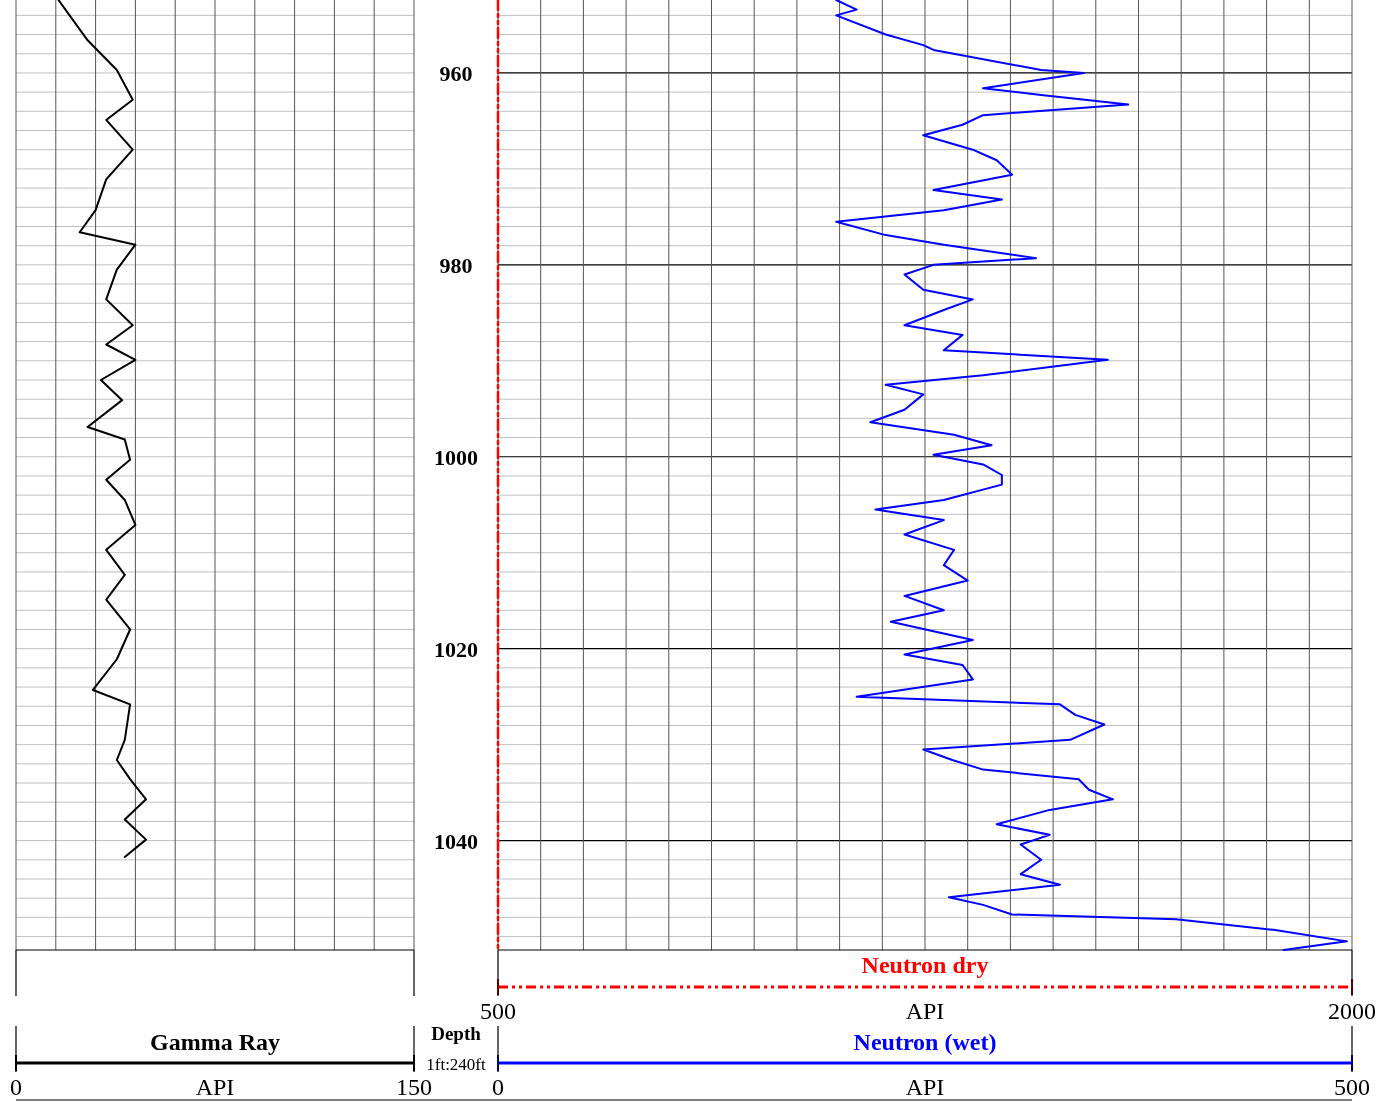 The height and width of the screenshot is (1109, 1386). I want to click on y-axis-title: Depth, so click(456, 1033).